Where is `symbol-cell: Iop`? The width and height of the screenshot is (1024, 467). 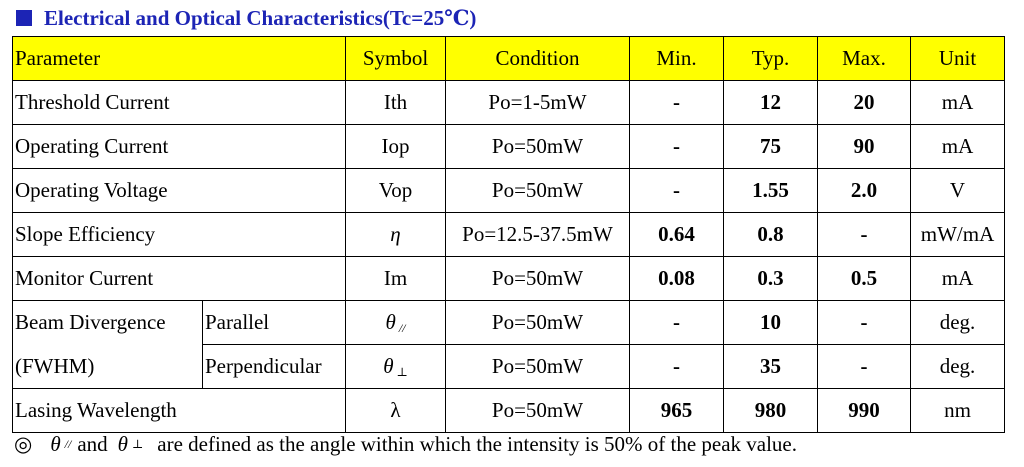 symbol-cell: Iop is located at coordinates (395, 146).